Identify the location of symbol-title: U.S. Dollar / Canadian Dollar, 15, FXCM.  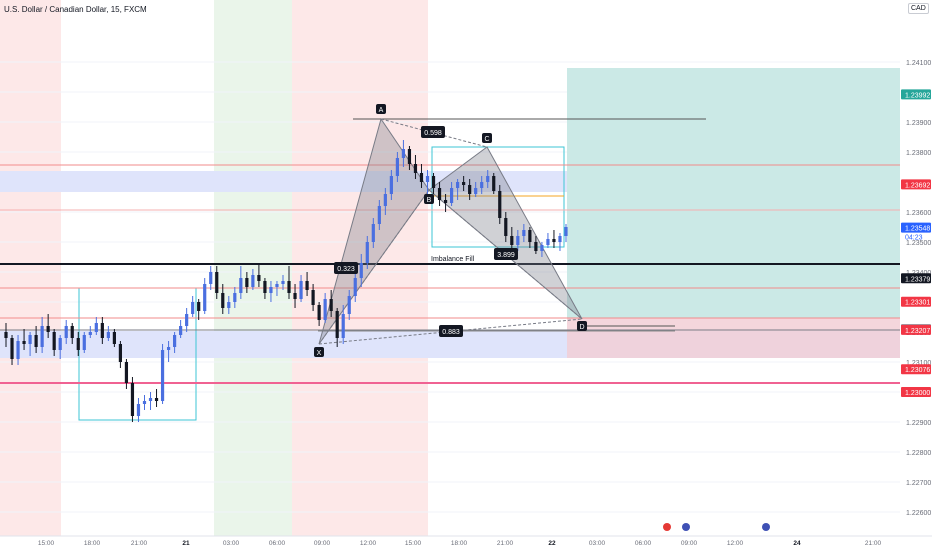
(75, 9).